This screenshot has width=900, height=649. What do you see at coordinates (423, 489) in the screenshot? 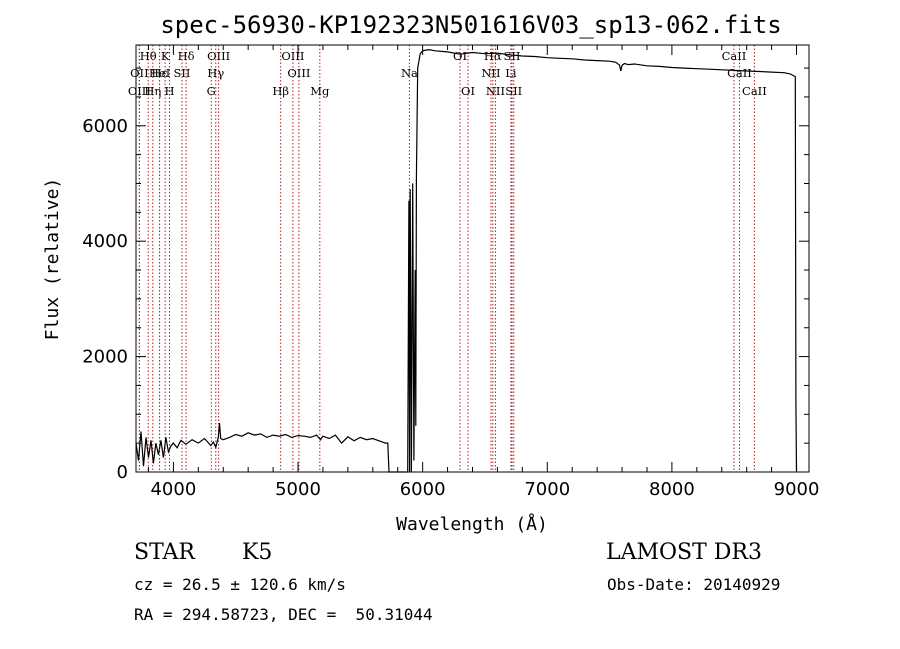
I see `x-tick-label: 6000` at bounding box center [423, 489].